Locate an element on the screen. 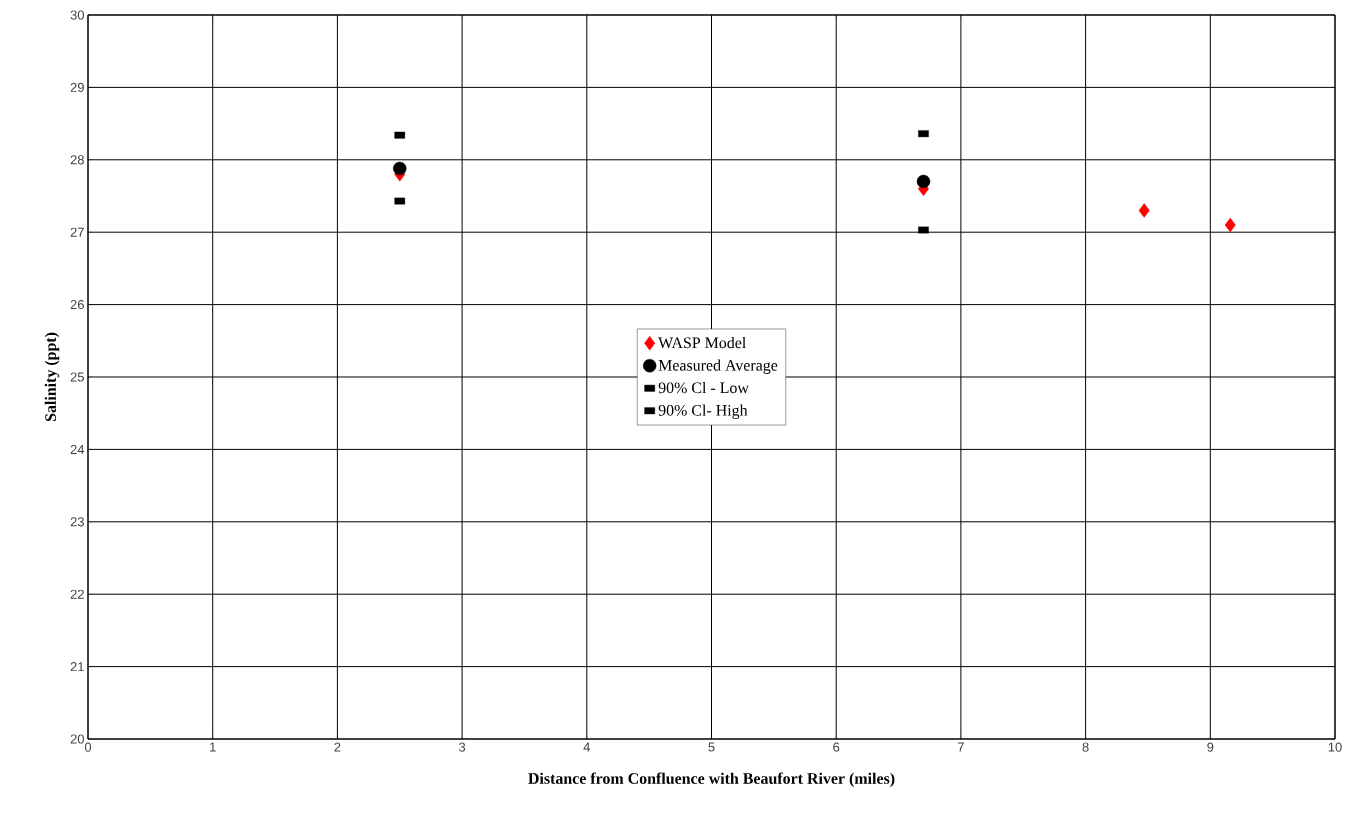 The height and width of the screenshot is (820, 1350). y-tick-label: 24 is located at coordinates (77, 449).